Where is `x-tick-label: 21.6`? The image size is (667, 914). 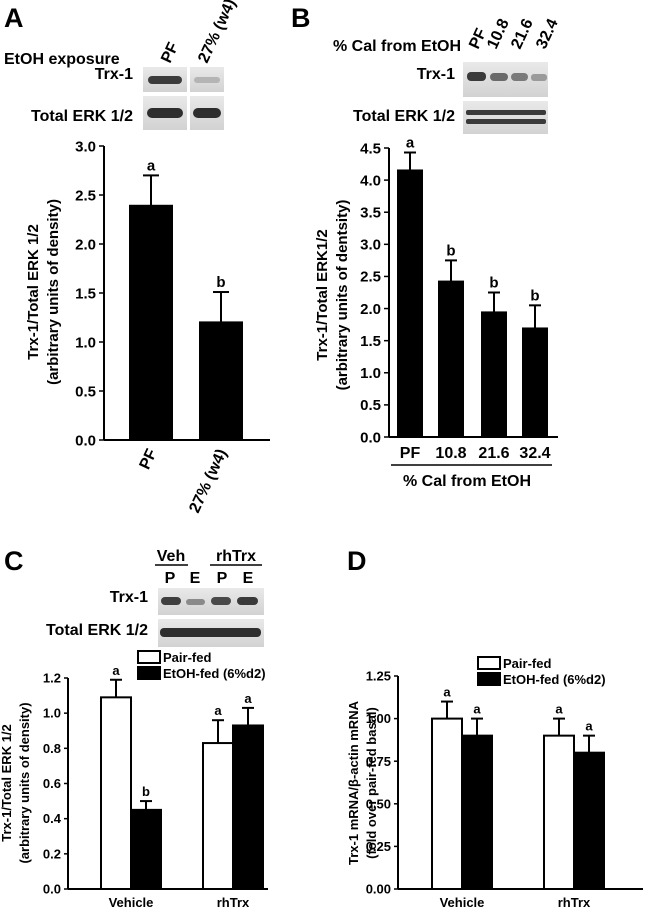
x-tick-label: 21.6 is located at coordinates (493, 453).